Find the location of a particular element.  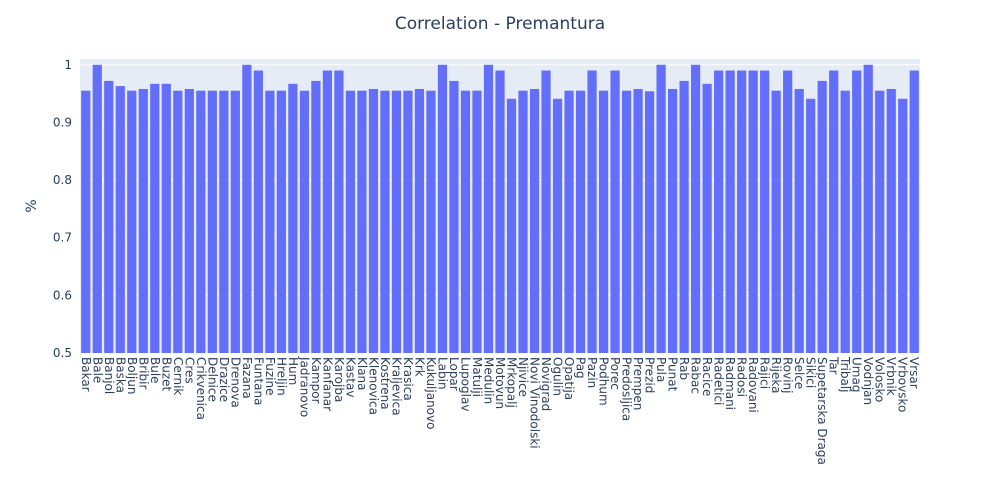

x-tick-label: Radosi is located at coordinates (742, 377).